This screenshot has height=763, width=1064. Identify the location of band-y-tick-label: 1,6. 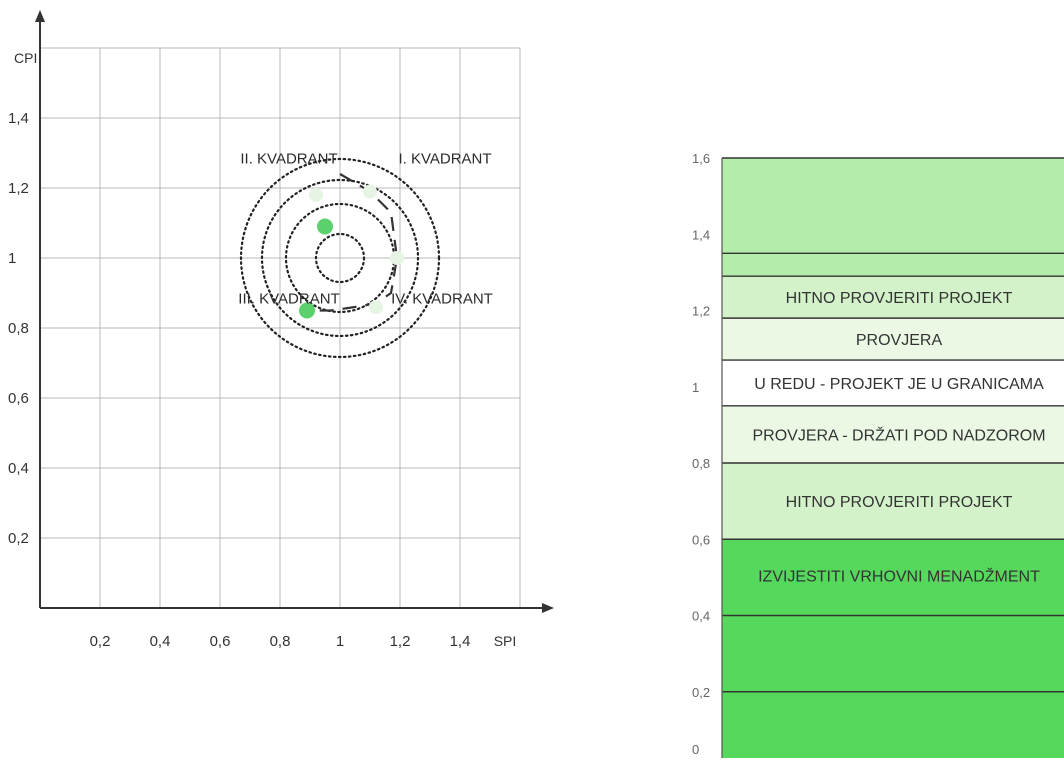
(701, 158).